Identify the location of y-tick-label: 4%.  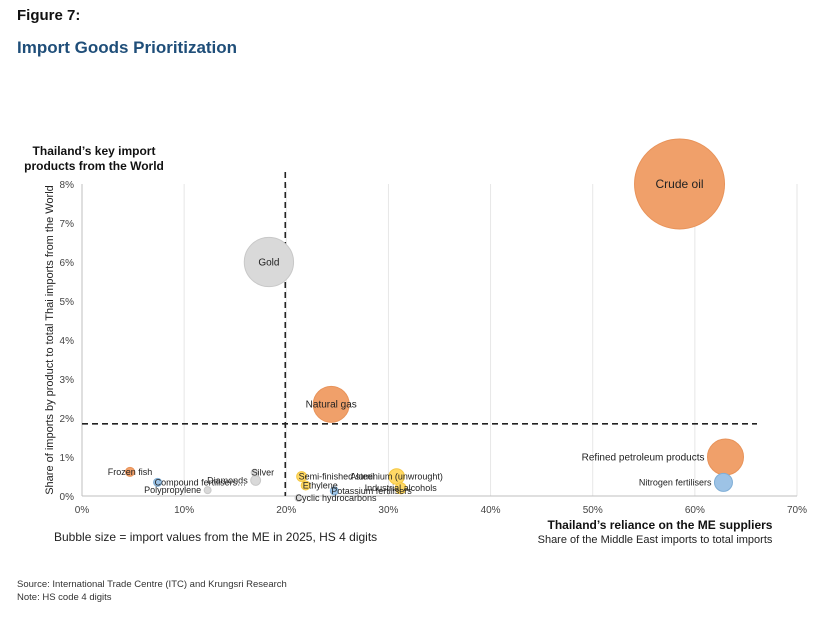
(67, 341).